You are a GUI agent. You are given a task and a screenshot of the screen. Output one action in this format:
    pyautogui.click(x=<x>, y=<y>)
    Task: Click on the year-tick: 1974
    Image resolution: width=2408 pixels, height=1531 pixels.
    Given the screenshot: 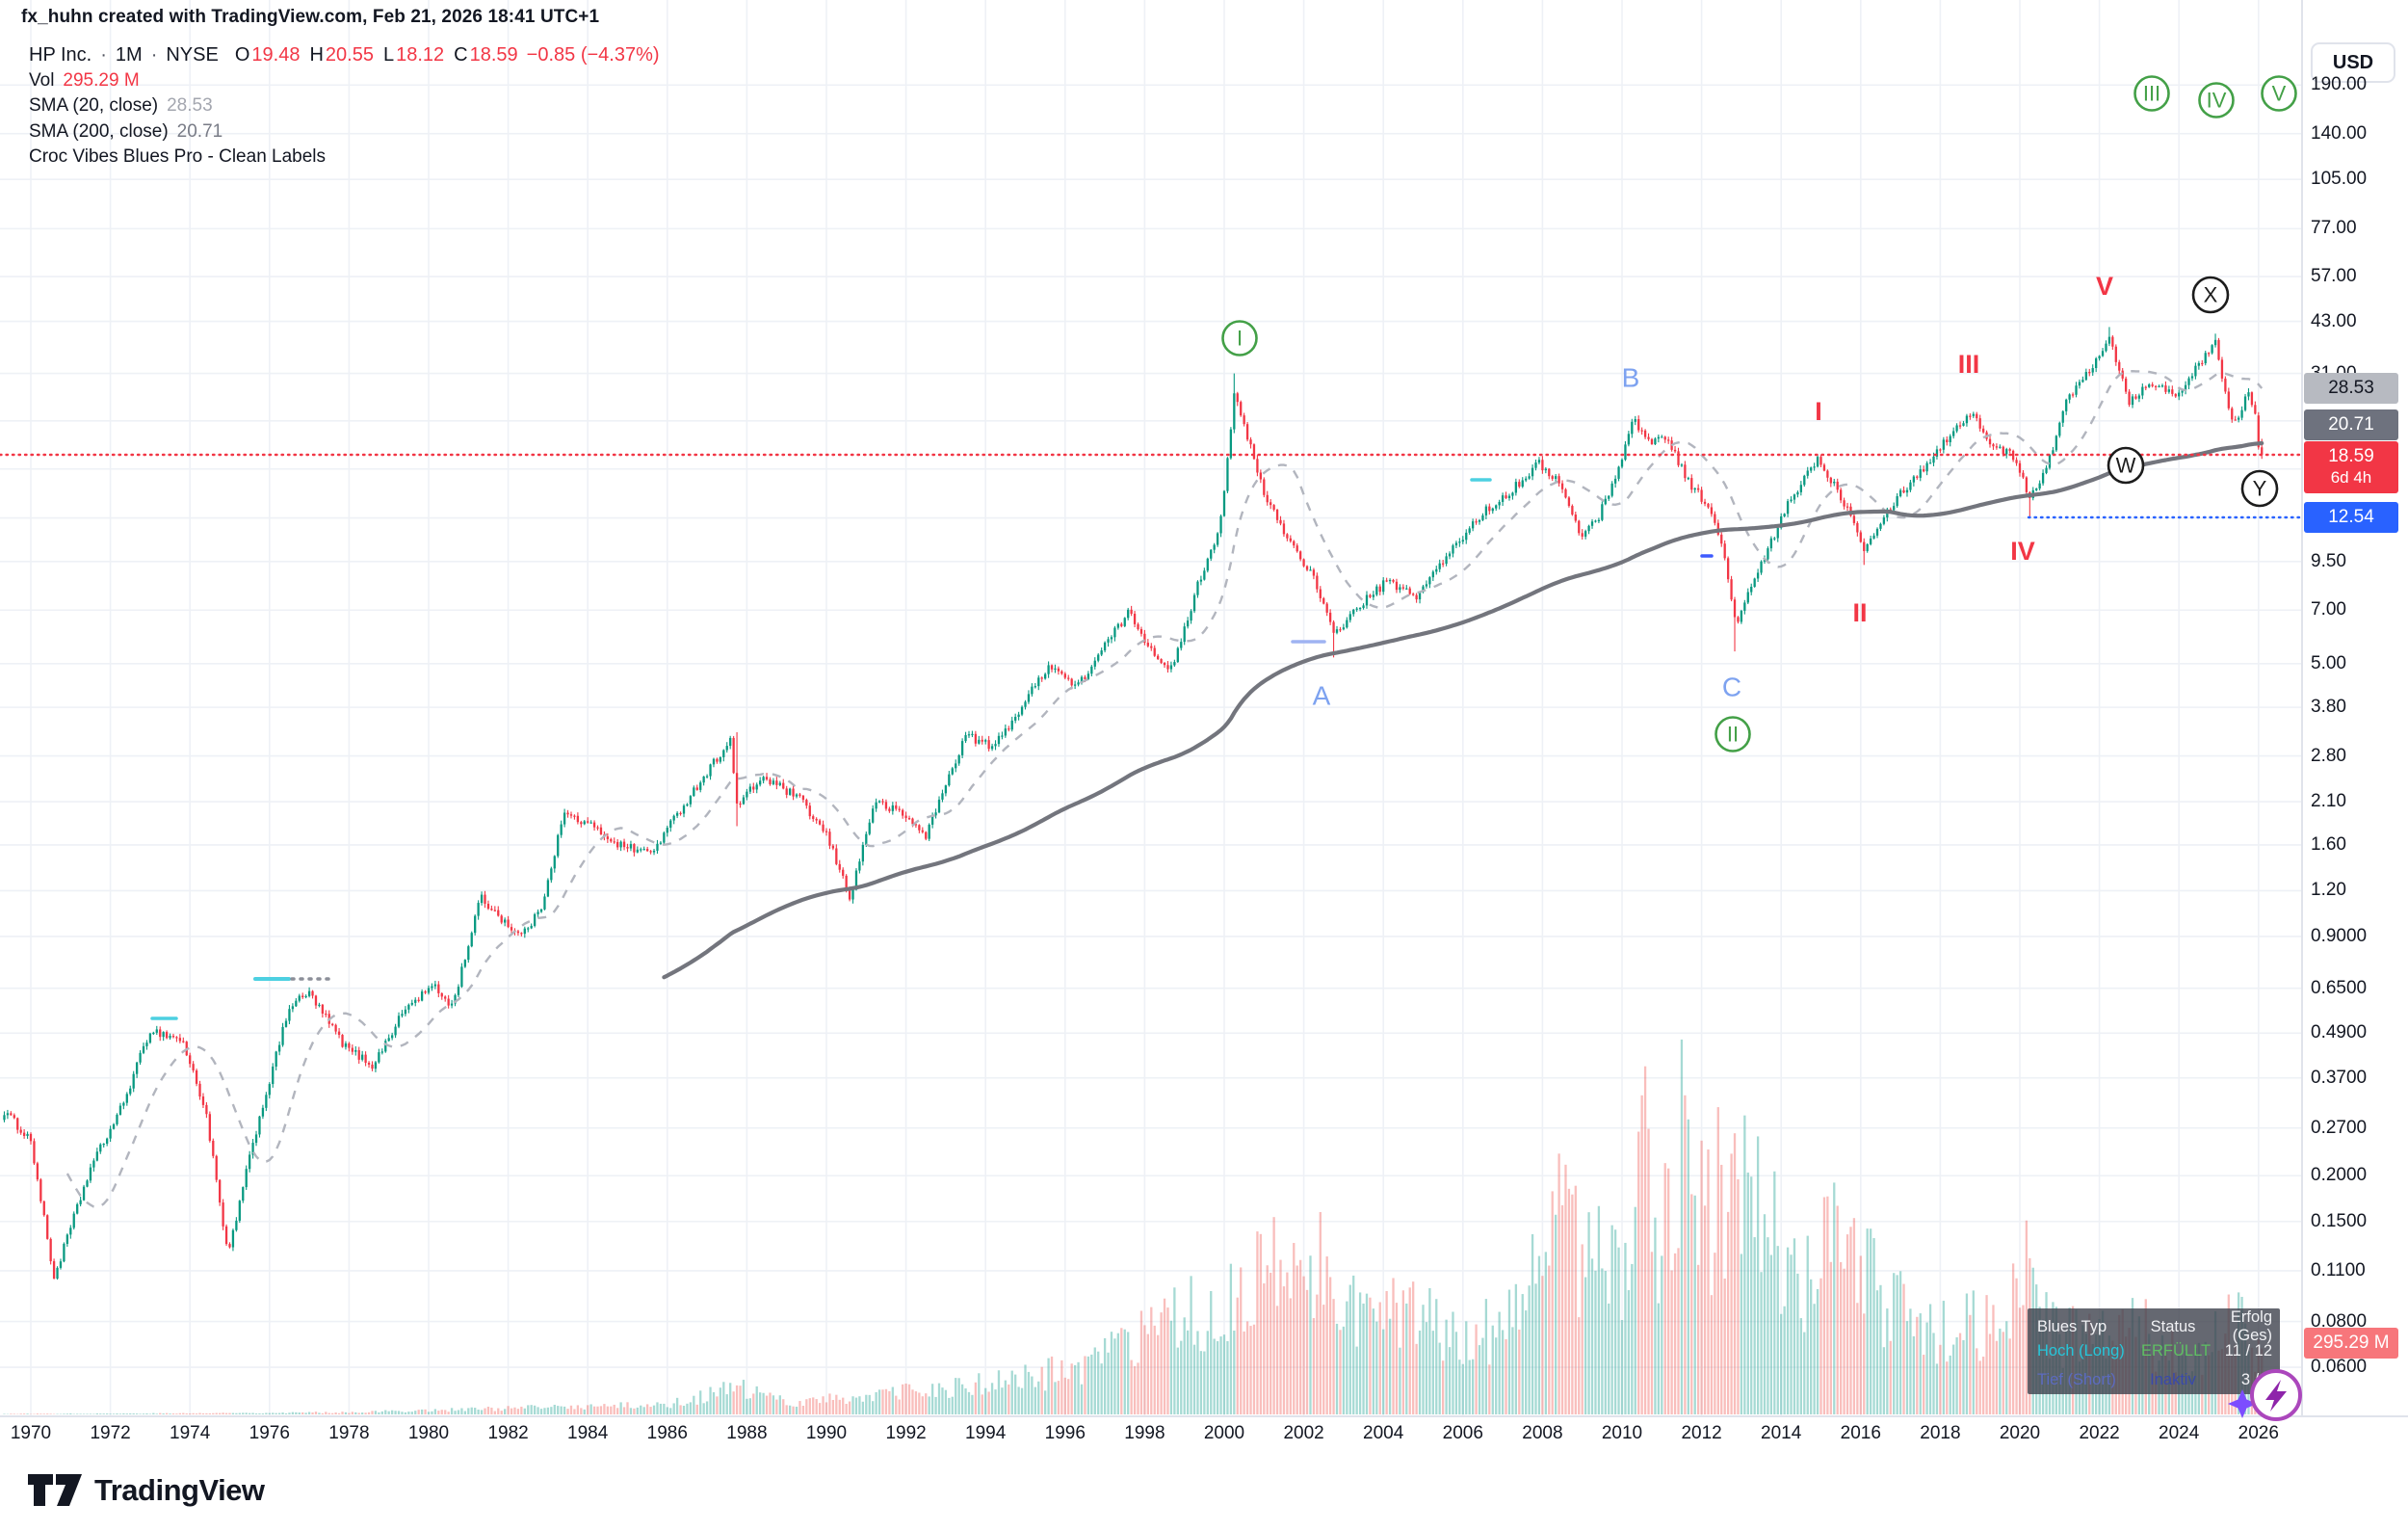 What is the action you would take?
    pyautogui.click(x=190, y=1433)
    